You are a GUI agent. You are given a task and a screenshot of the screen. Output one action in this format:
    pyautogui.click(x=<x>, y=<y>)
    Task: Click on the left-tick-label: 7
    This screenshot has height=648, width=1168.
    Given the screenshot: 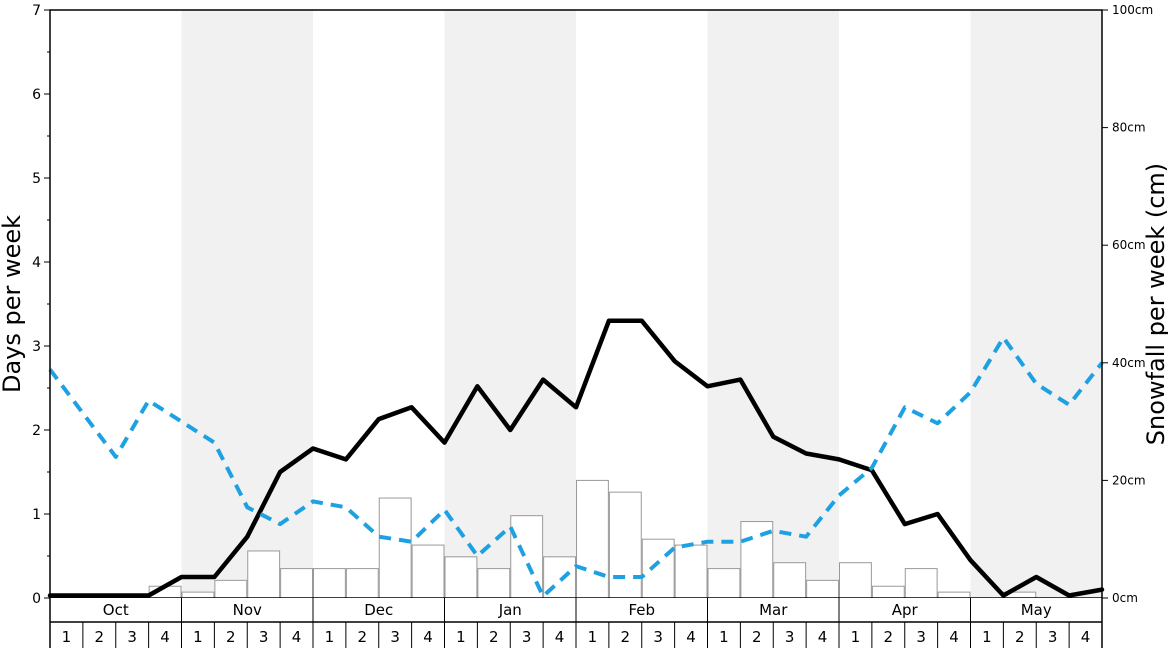 What is the action you would take?
    pyautogui.click(x=36, y=11)
    